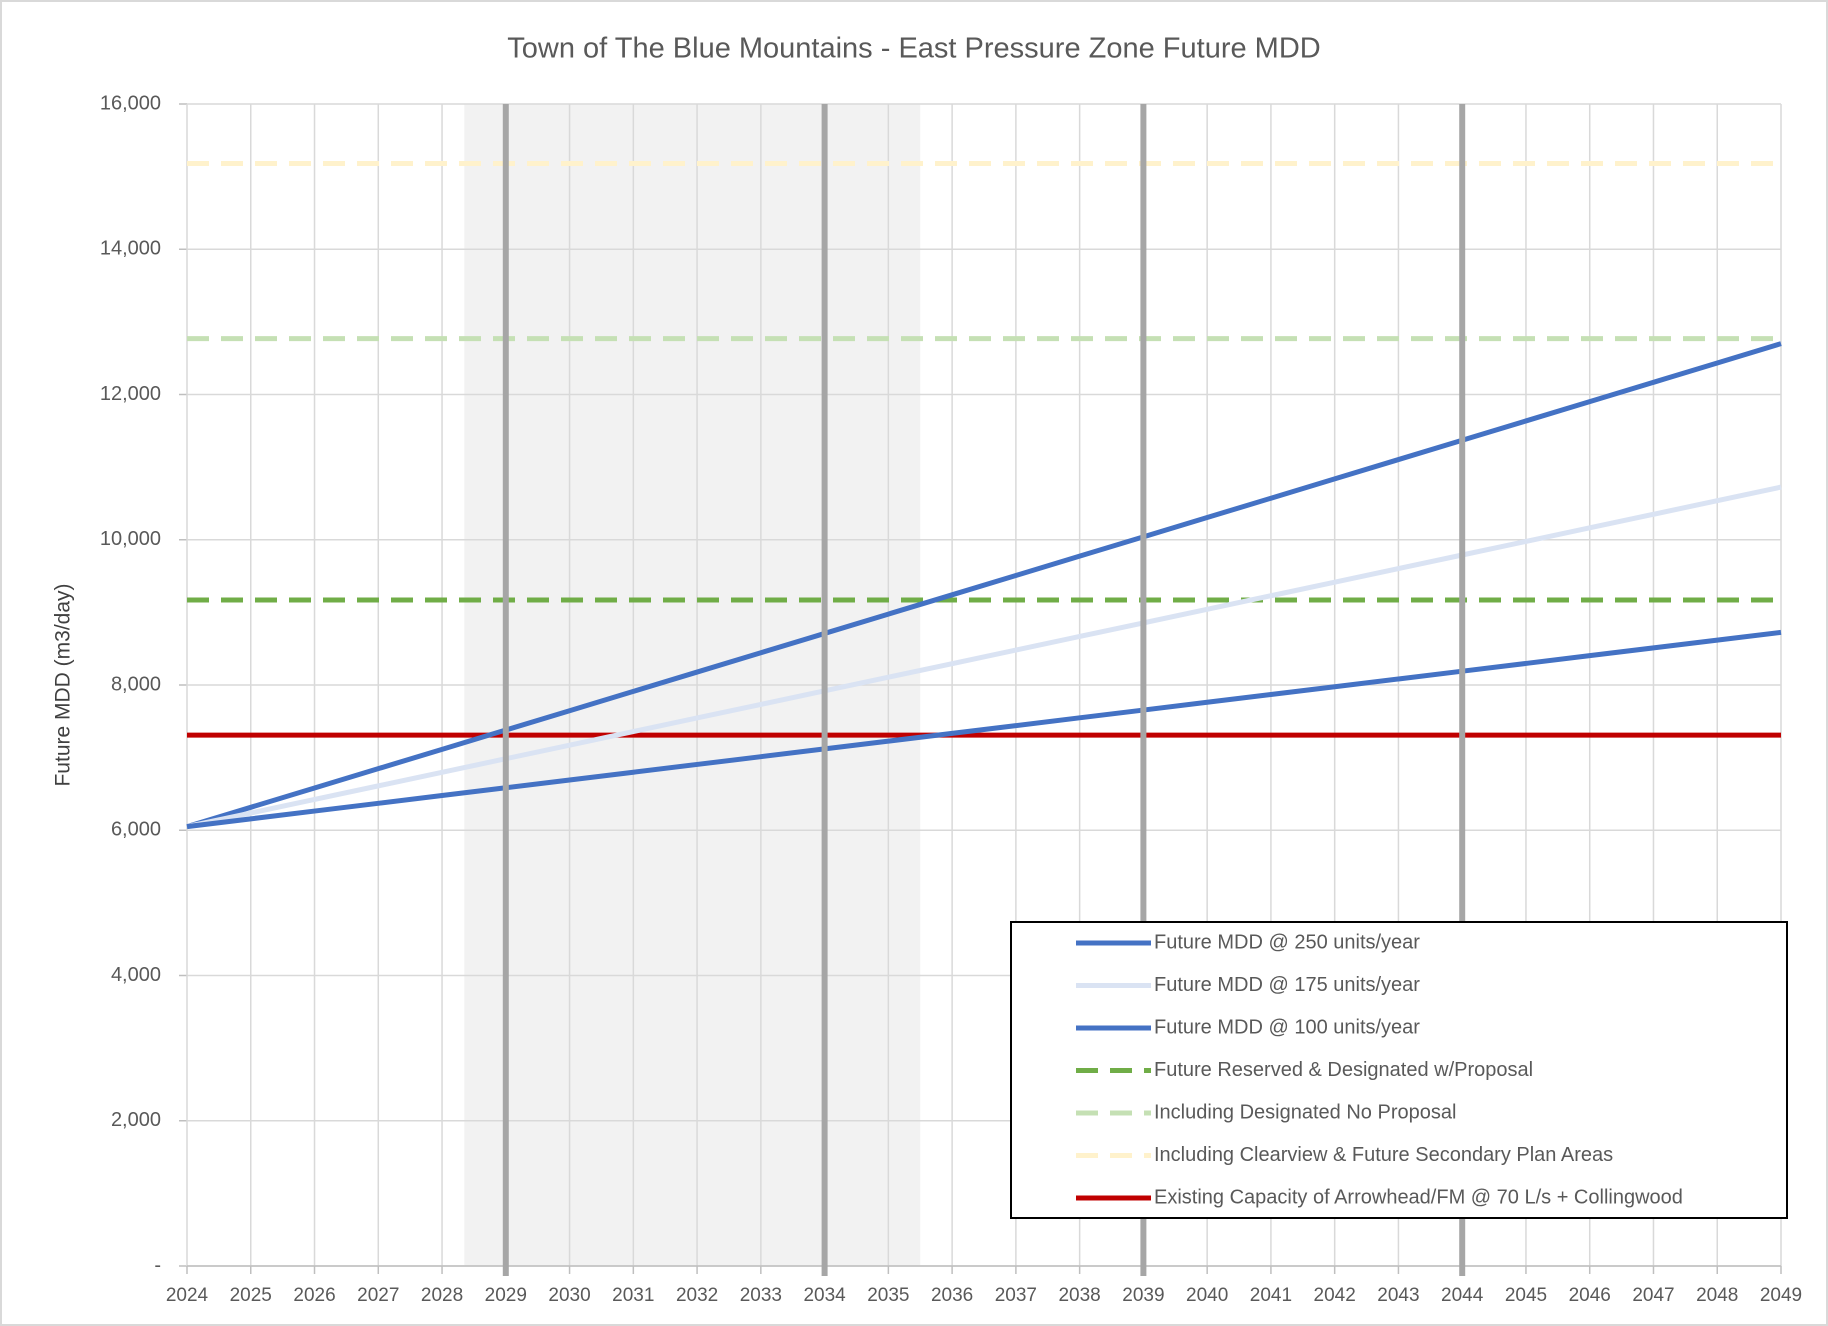 This screenshot has height=1326, width=1828. I want to click on y-tick-label: 6,000, so click(136, 830).